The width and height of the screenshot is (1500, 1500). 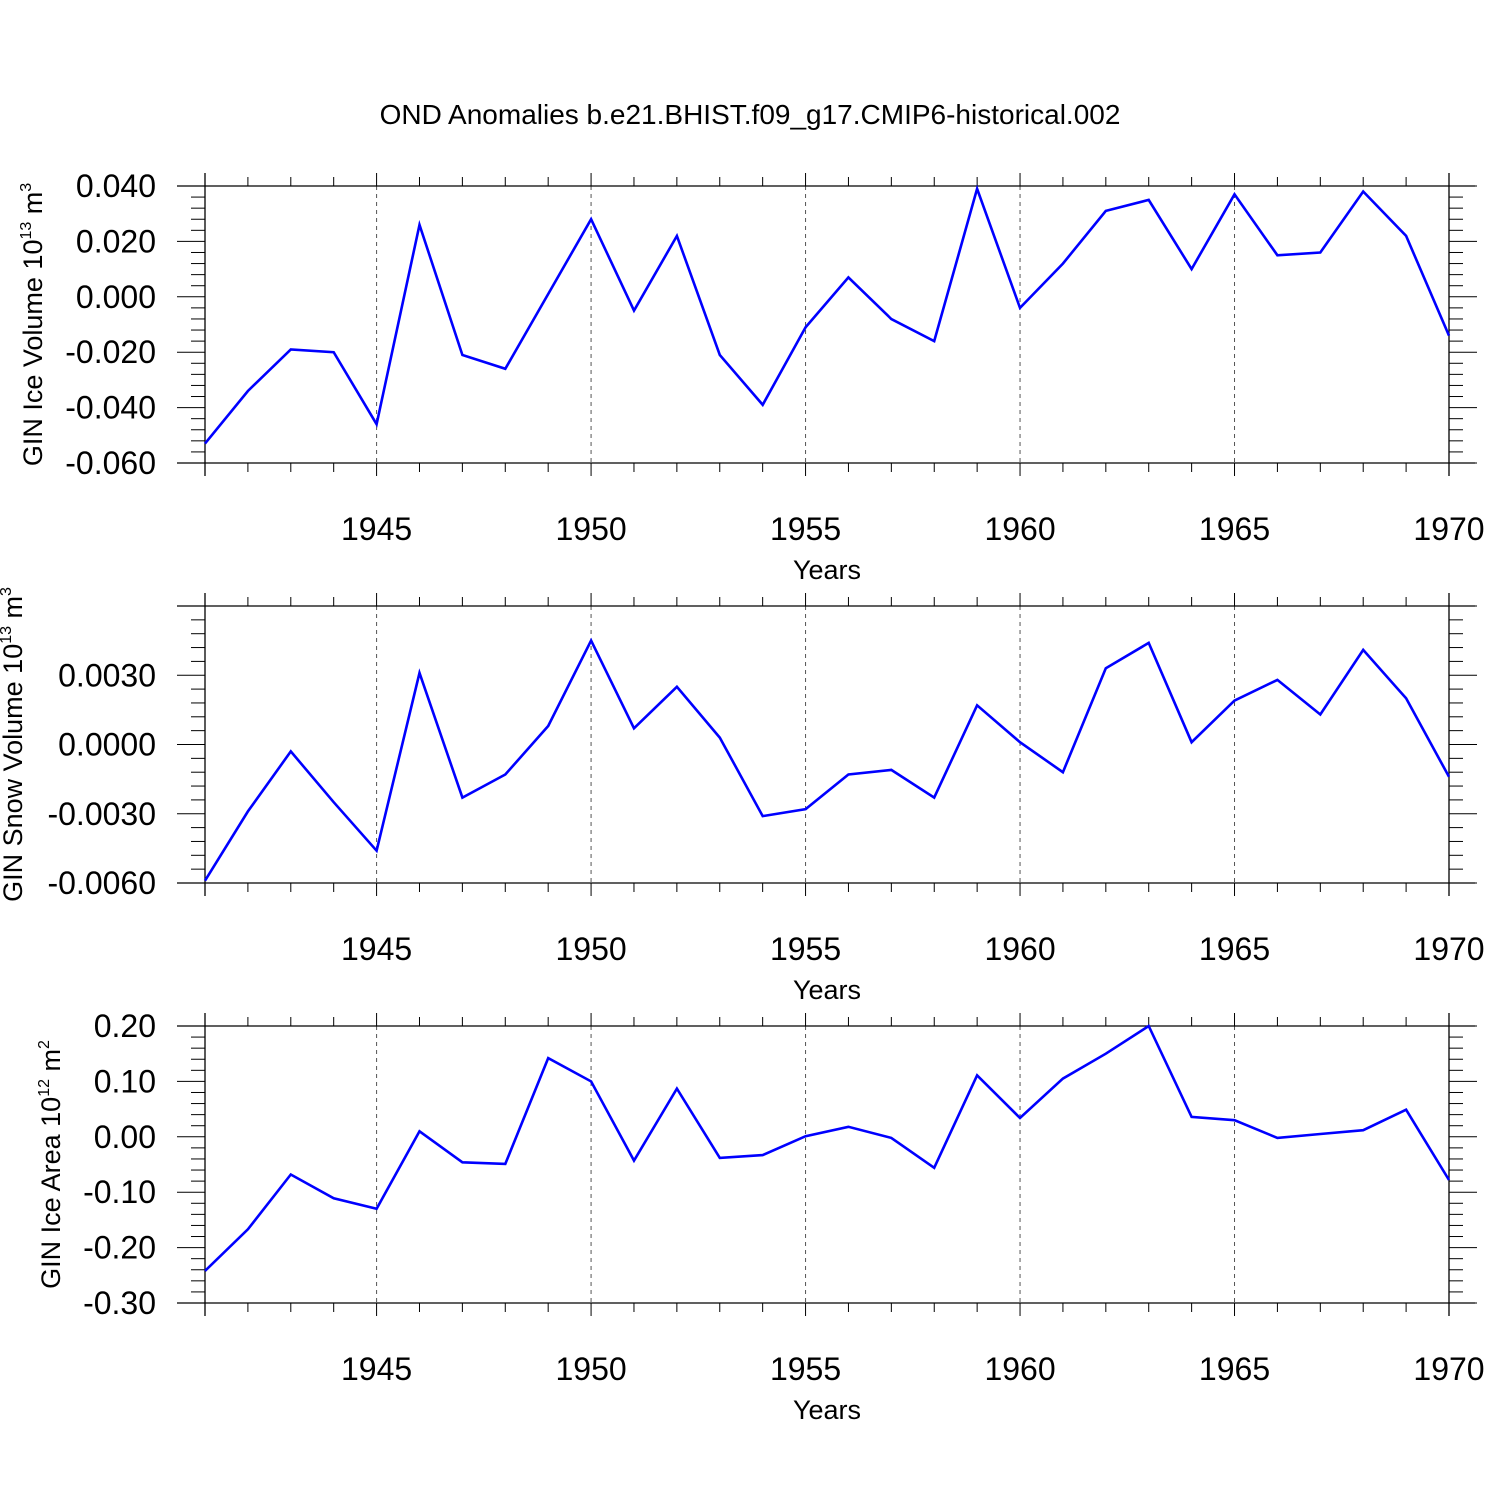 I want to click on y-axis-title-text: GIN Ice Volume 10, so click(x=33, y=353).